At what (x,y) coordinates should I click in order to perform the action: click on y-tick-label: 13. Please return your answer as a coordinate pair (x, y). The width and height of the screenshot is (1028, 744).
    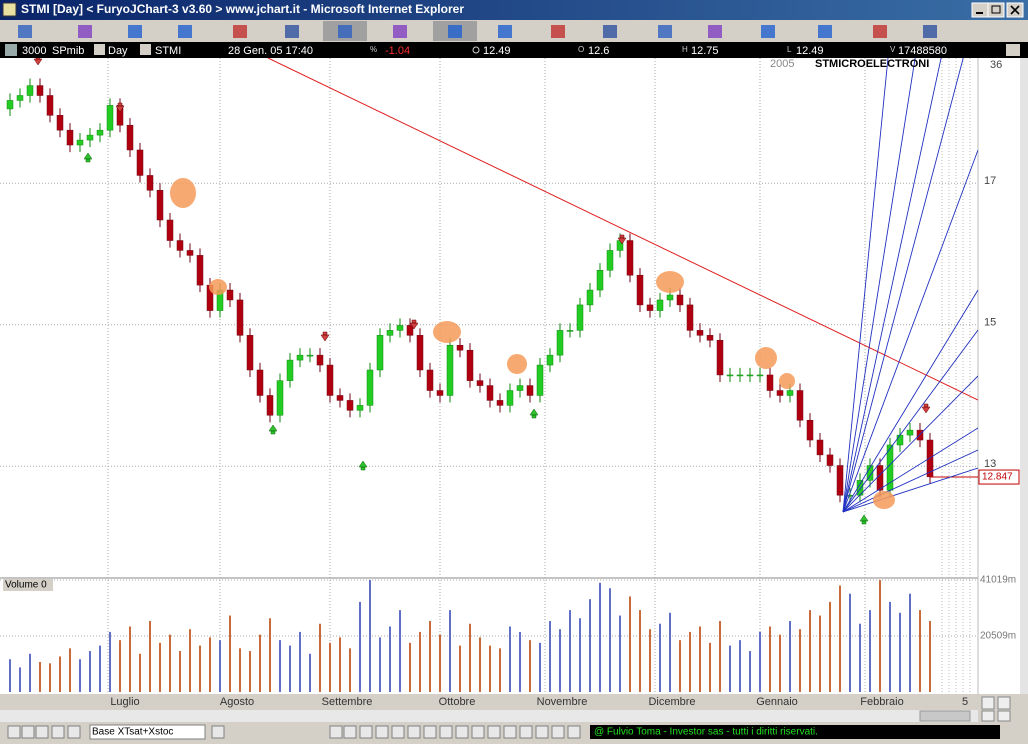
    Looking at the image, I should click on (990, 464).